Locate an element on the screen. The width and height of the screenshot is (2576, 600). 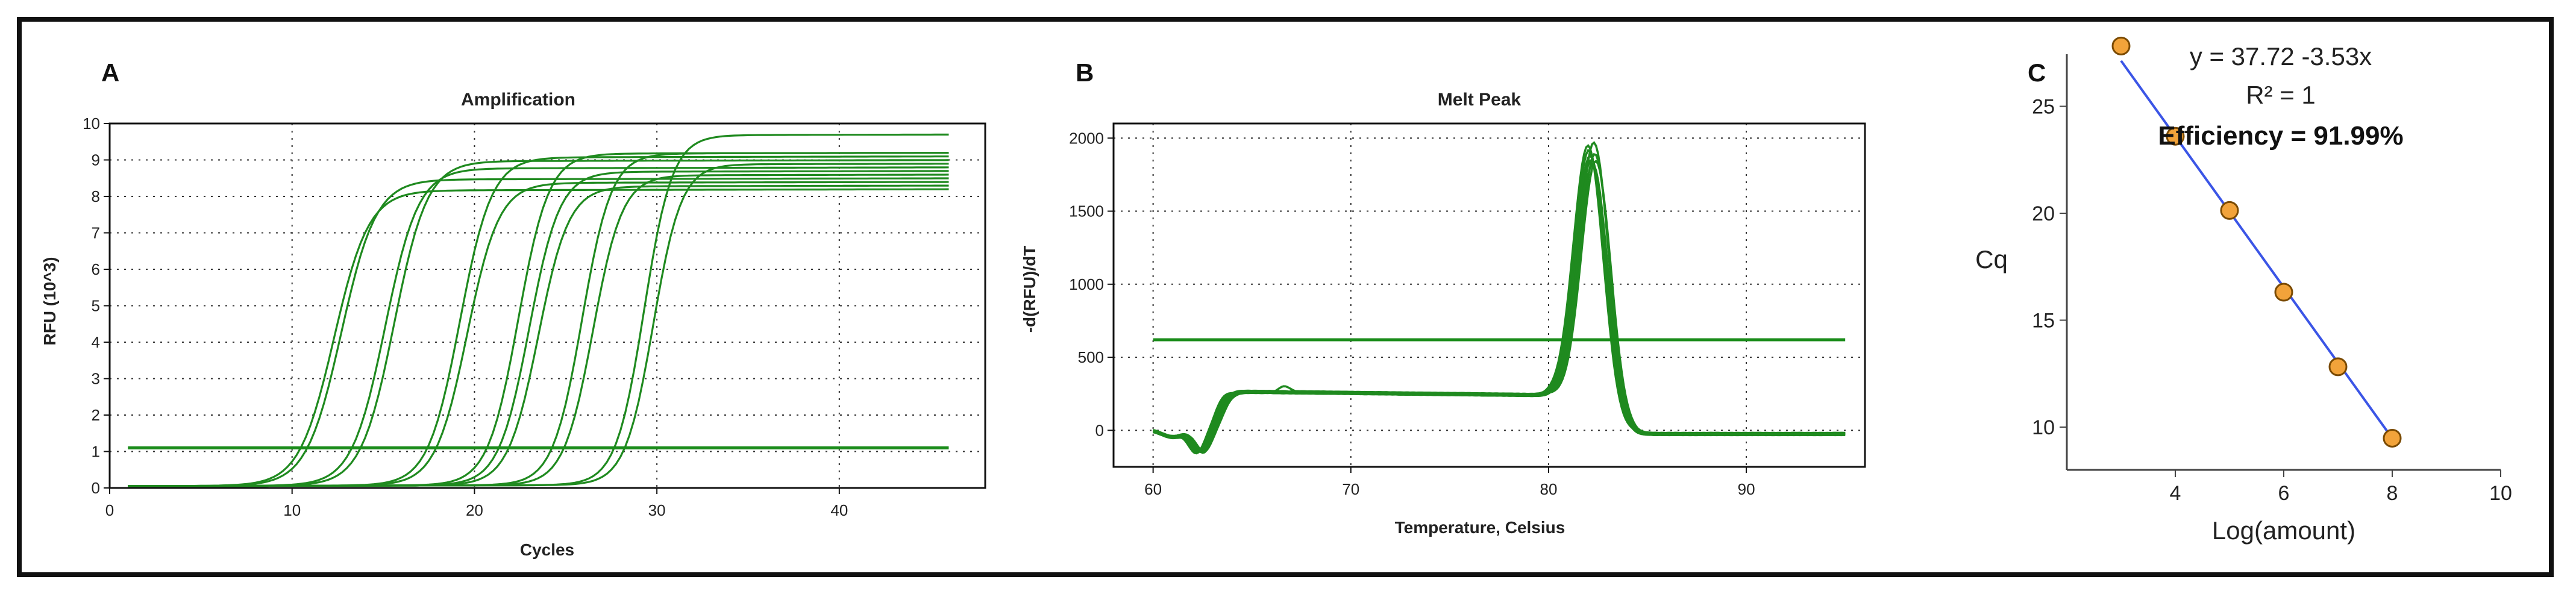
melt-peak-curves is located at coordinates (1499, 298).